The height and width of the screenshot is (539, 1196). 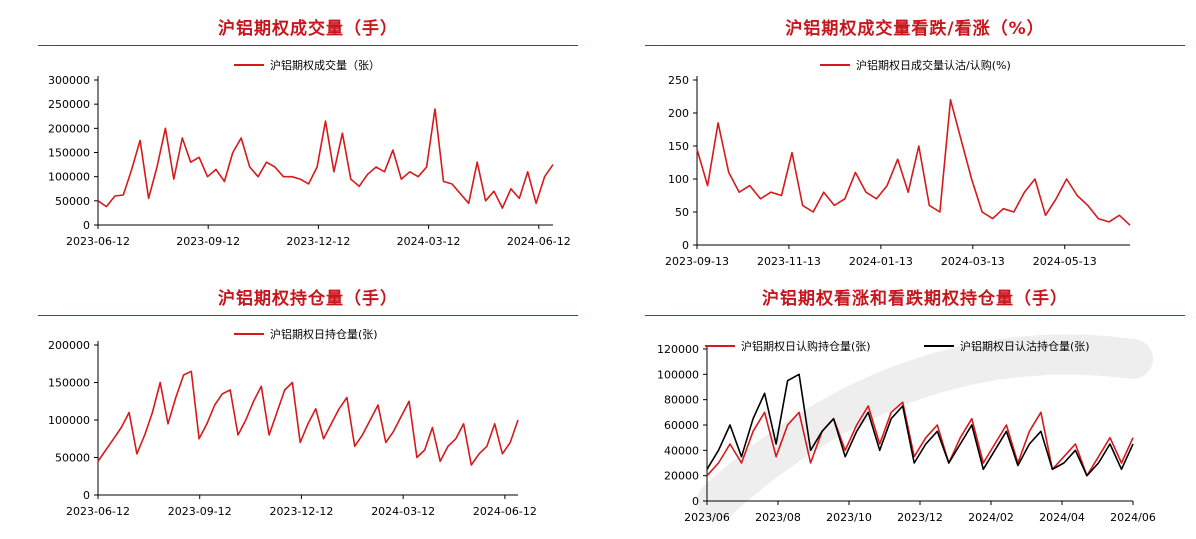 What do you see at coordinates (681, 425) in the screenshot?
I see `y-tick-label: 60000` at bounding box center [681, 425].